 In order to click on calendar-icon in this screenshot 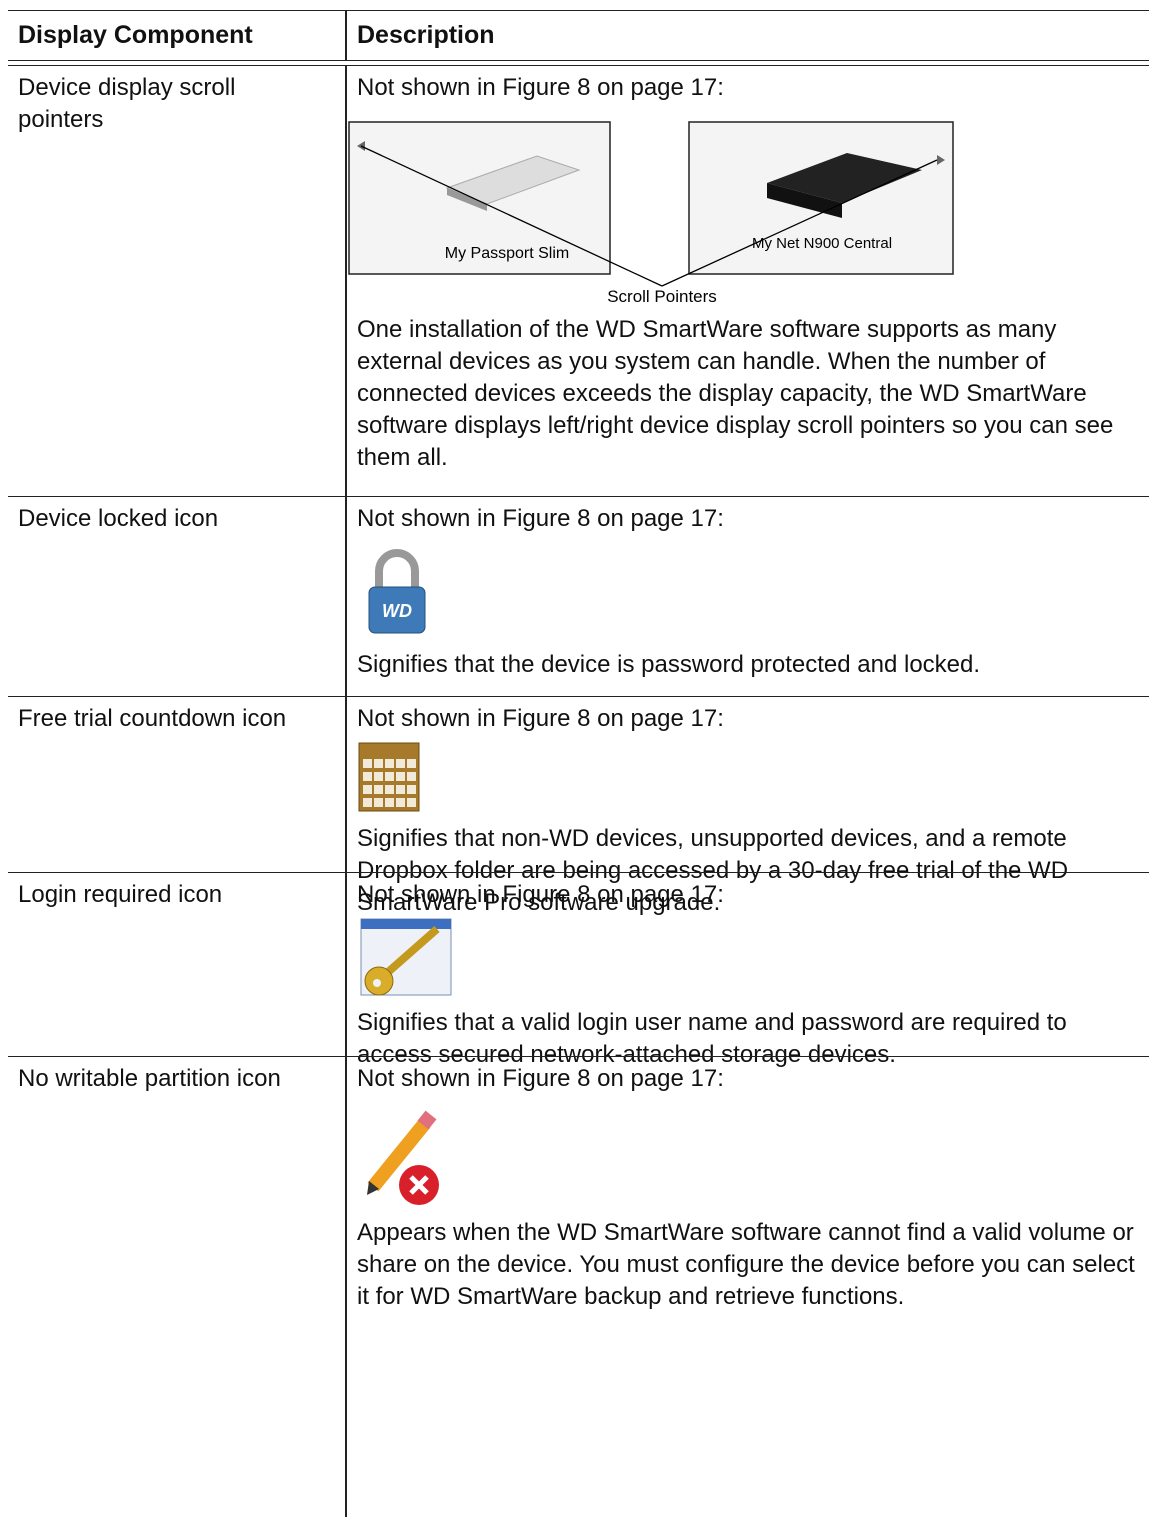, I will do `click(389, 777)`.